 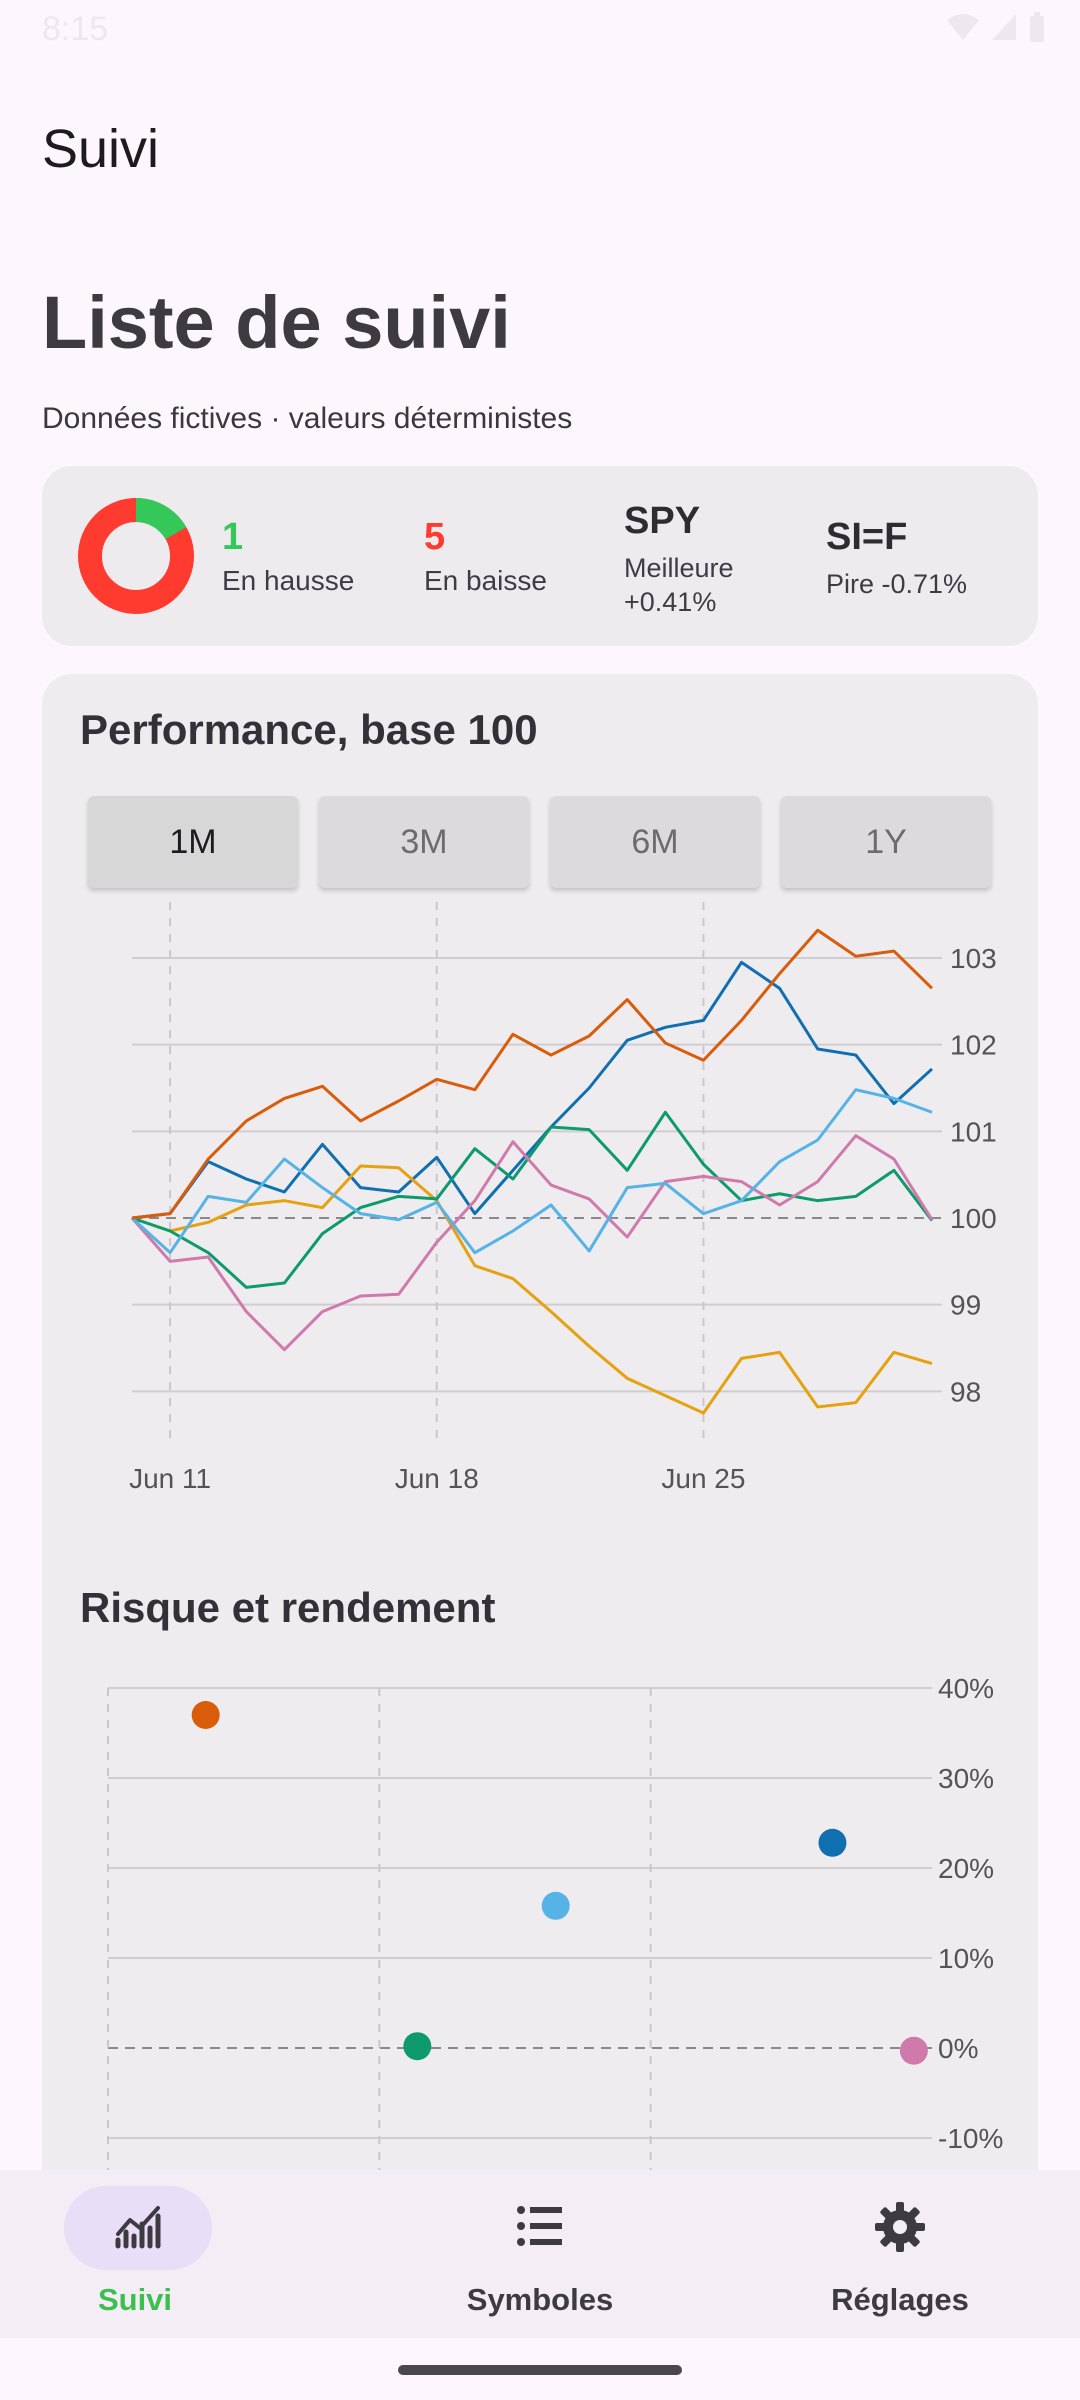 What do you see at coordinates (965, 1305) in the screenshot?
I see `y-tick-label: 99` at bounding box center [965, 1305].